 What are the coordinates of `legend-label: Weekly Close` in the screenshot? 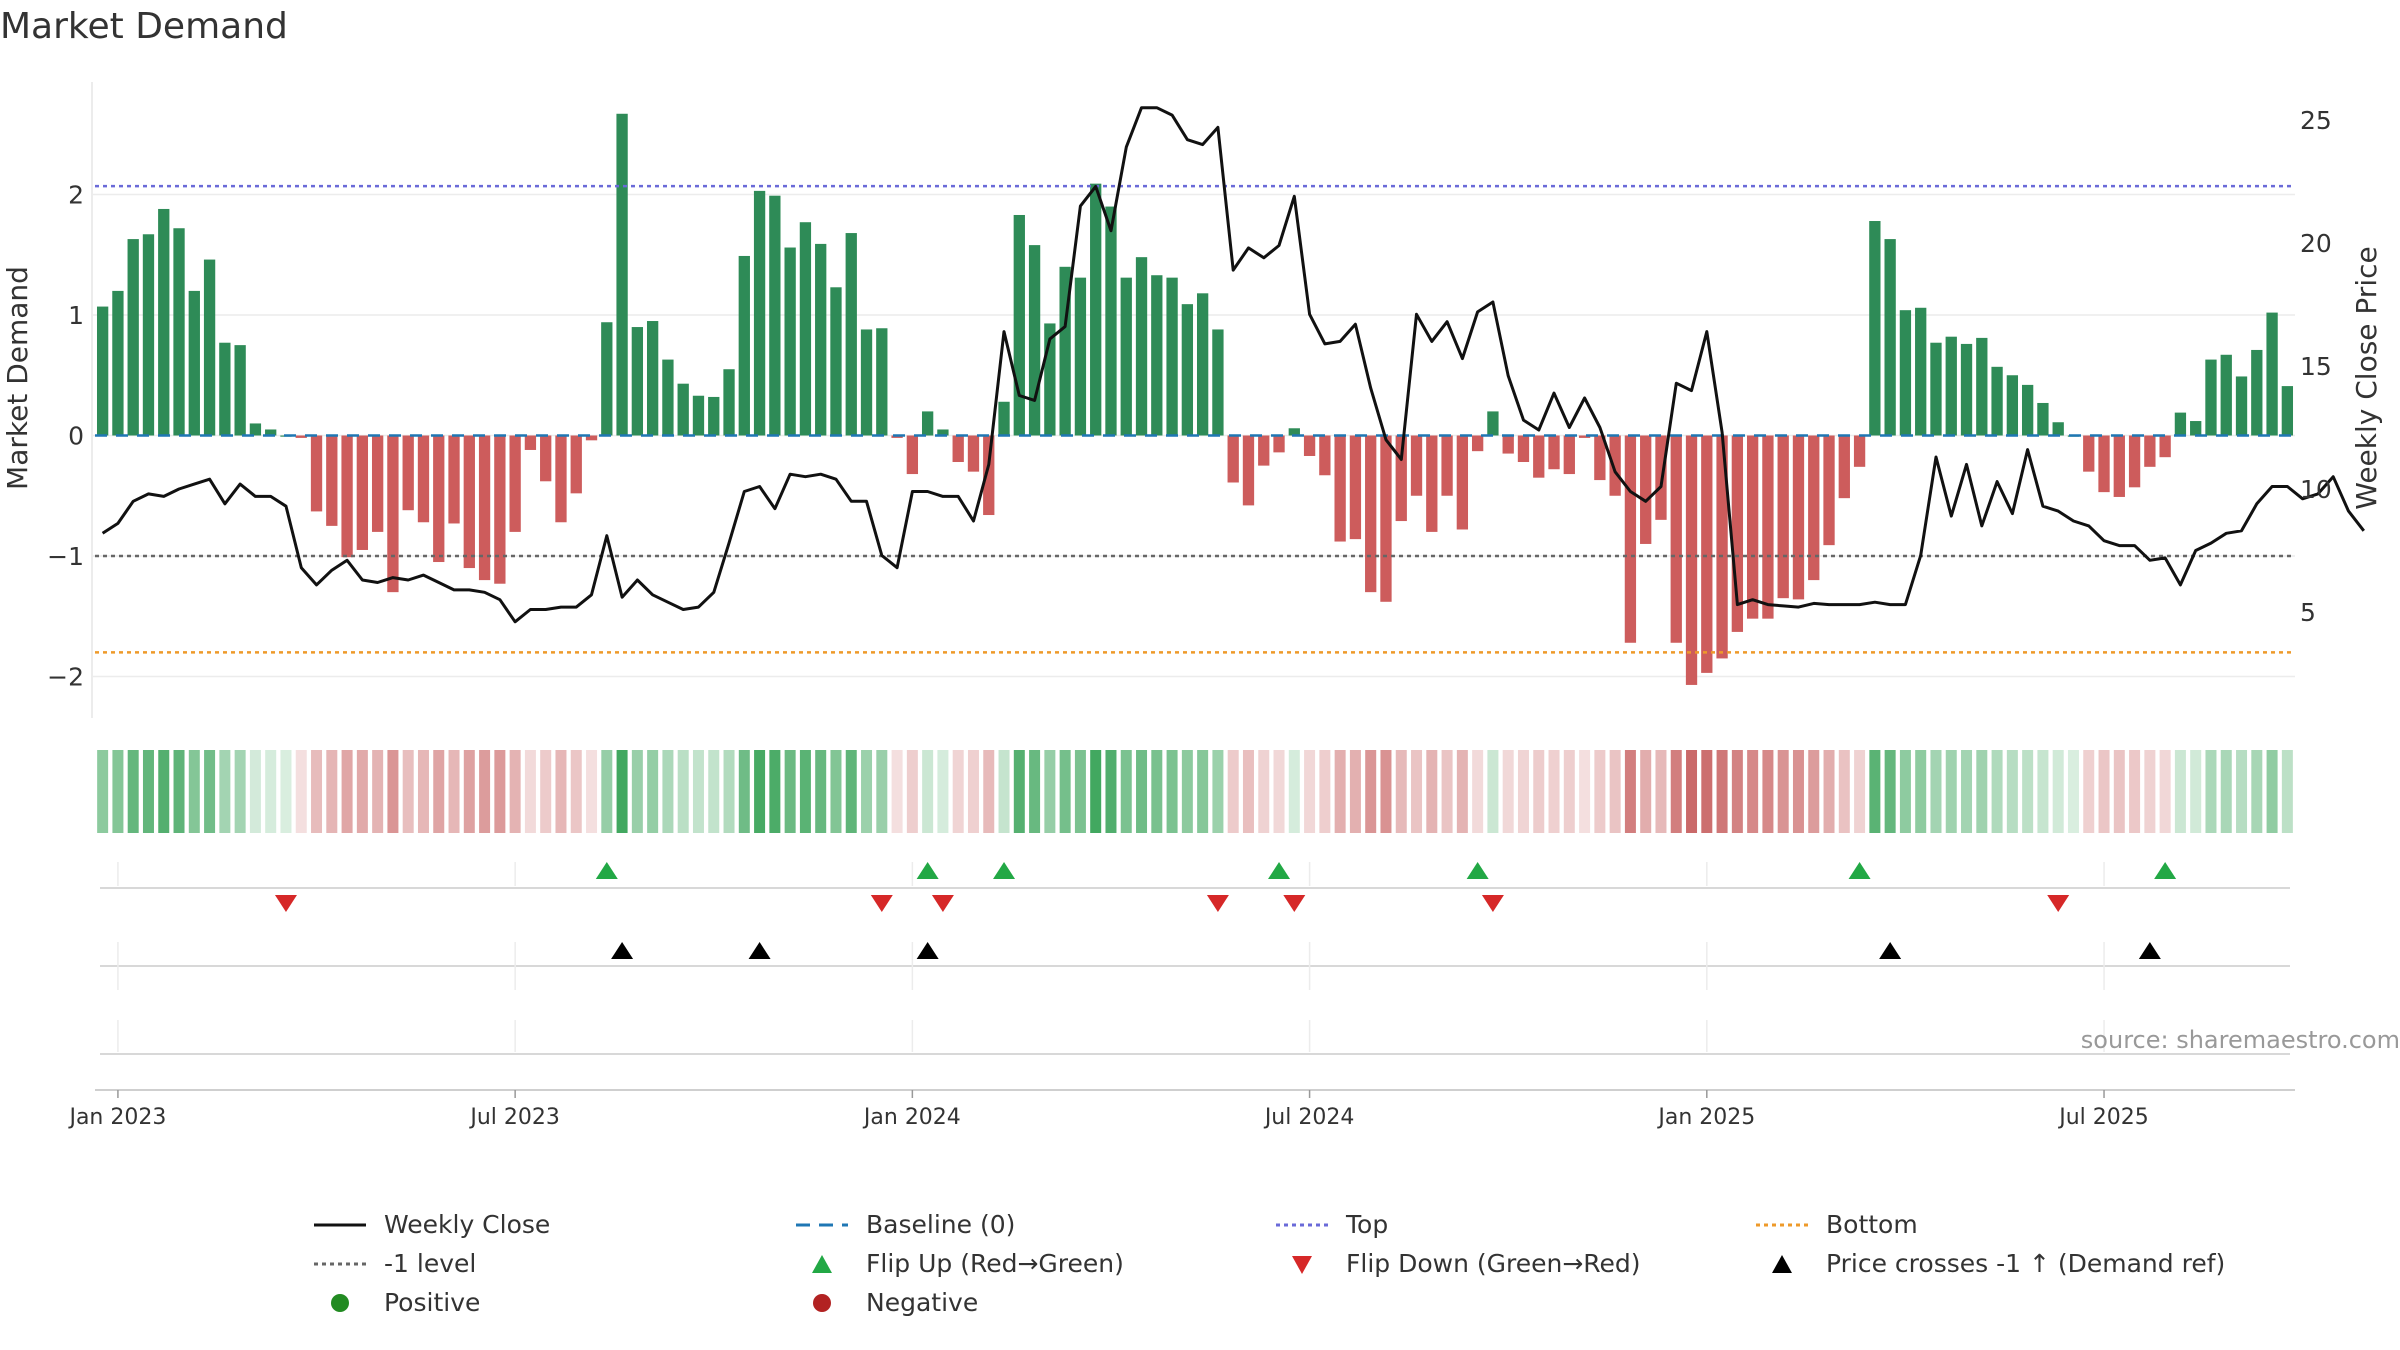 It's located at (467, 1224).